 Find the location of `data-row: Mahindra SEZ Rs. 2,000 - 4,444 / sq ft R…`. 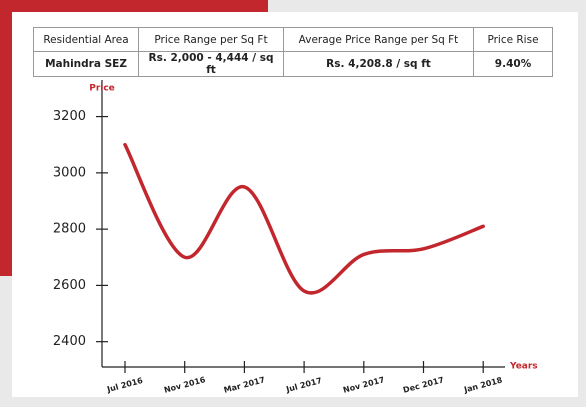

data-row: Mahindra SEZ Rs. 2,000 - 4,444 / sq ft R… is located at coordinates (293, 64).